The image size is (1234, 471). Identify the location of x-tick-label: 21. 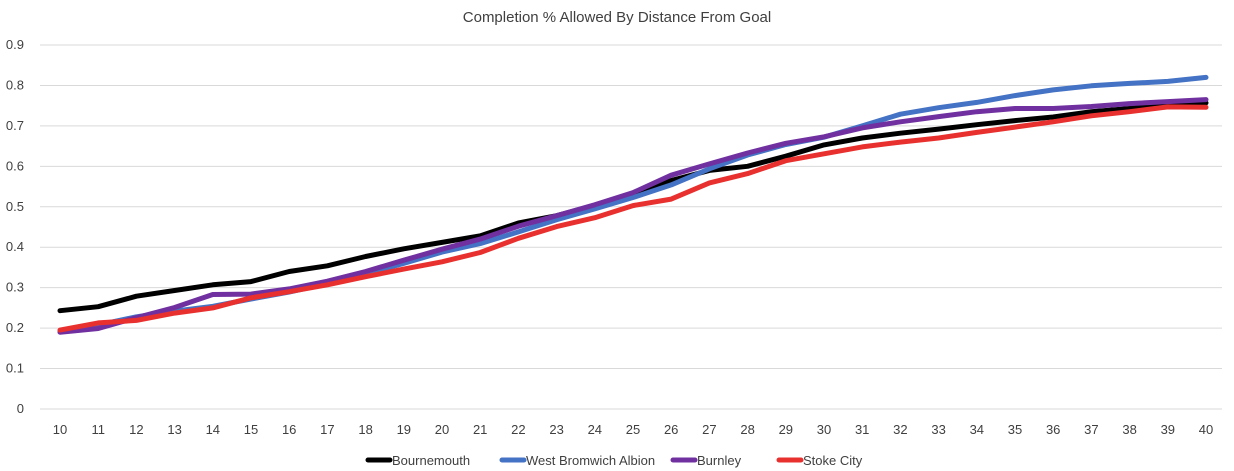
(480, 429).